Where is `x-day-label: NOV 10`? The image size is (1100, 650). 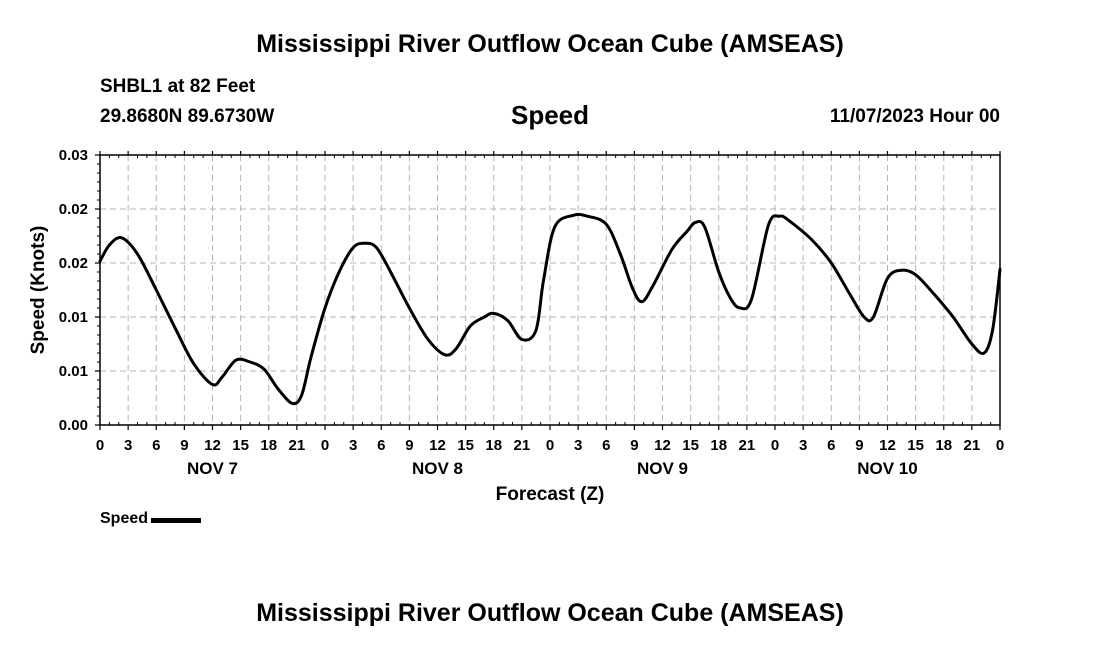
x-day-label: NOV 10 is located at coordinates (887, 468).